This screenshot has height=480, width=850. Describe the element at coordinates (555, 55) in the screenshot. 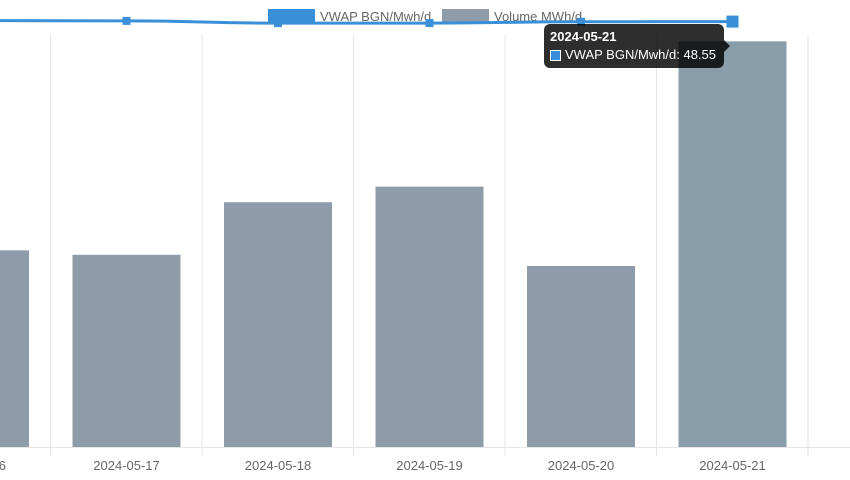

I see `tooltip-swatch` at that location.